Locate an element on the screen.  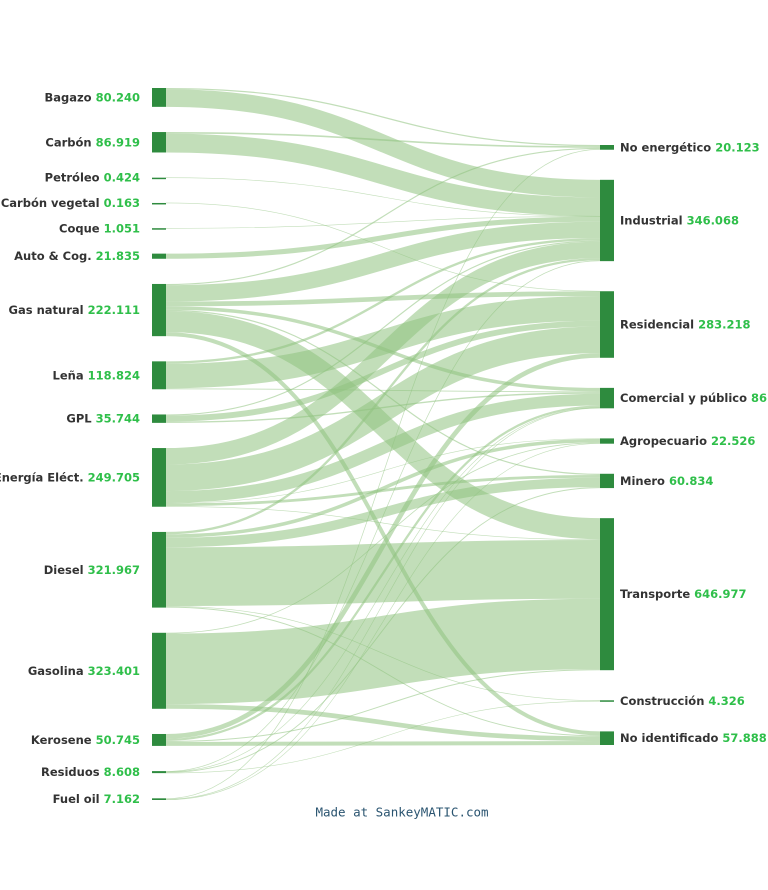
footer: Made at SankeyMATIC.com is located at coordinates (401, 812).